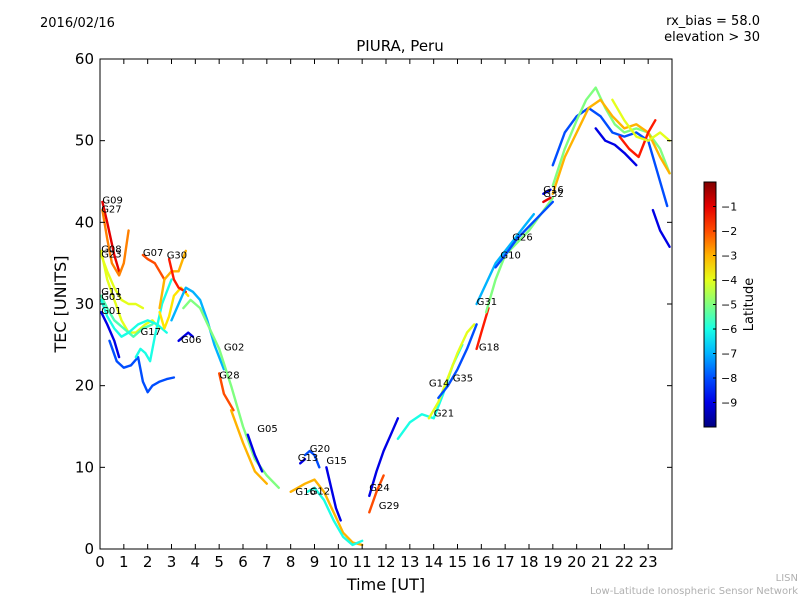 Image resolution: width=800 pixels, height=600 pixels. Describe the element at coordinates (409, 562) in the screenshot. I see `x-tick-label: 13` at that location.